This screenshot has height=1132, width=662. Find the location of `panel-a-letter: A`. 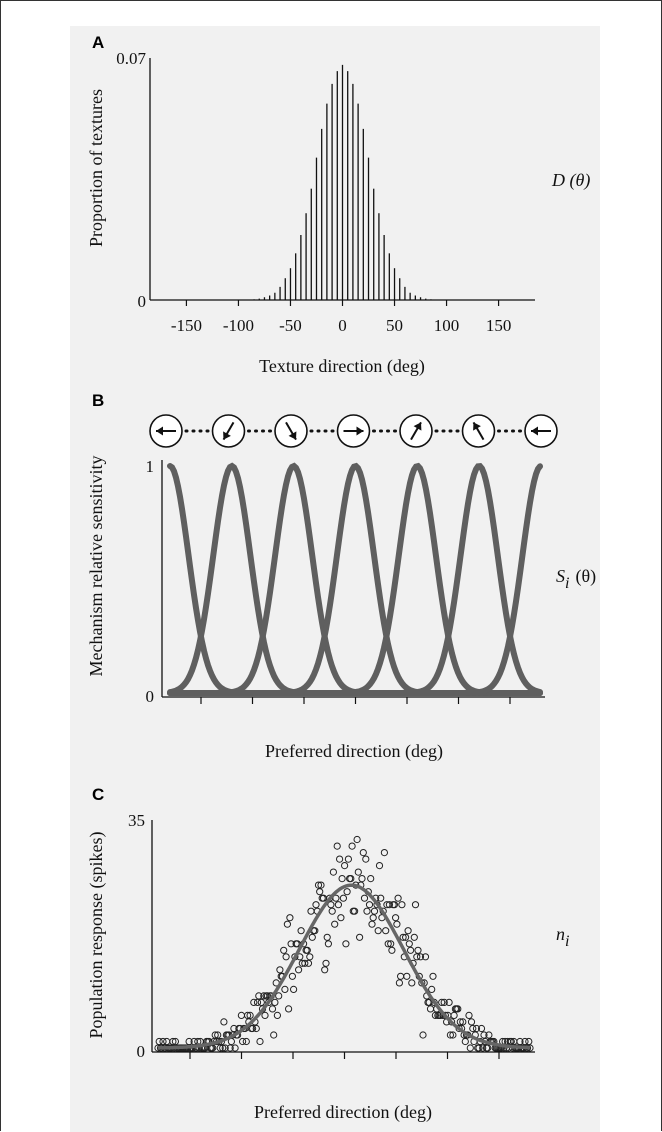

panel-a-letter: A is located at coordinates (98, 42).